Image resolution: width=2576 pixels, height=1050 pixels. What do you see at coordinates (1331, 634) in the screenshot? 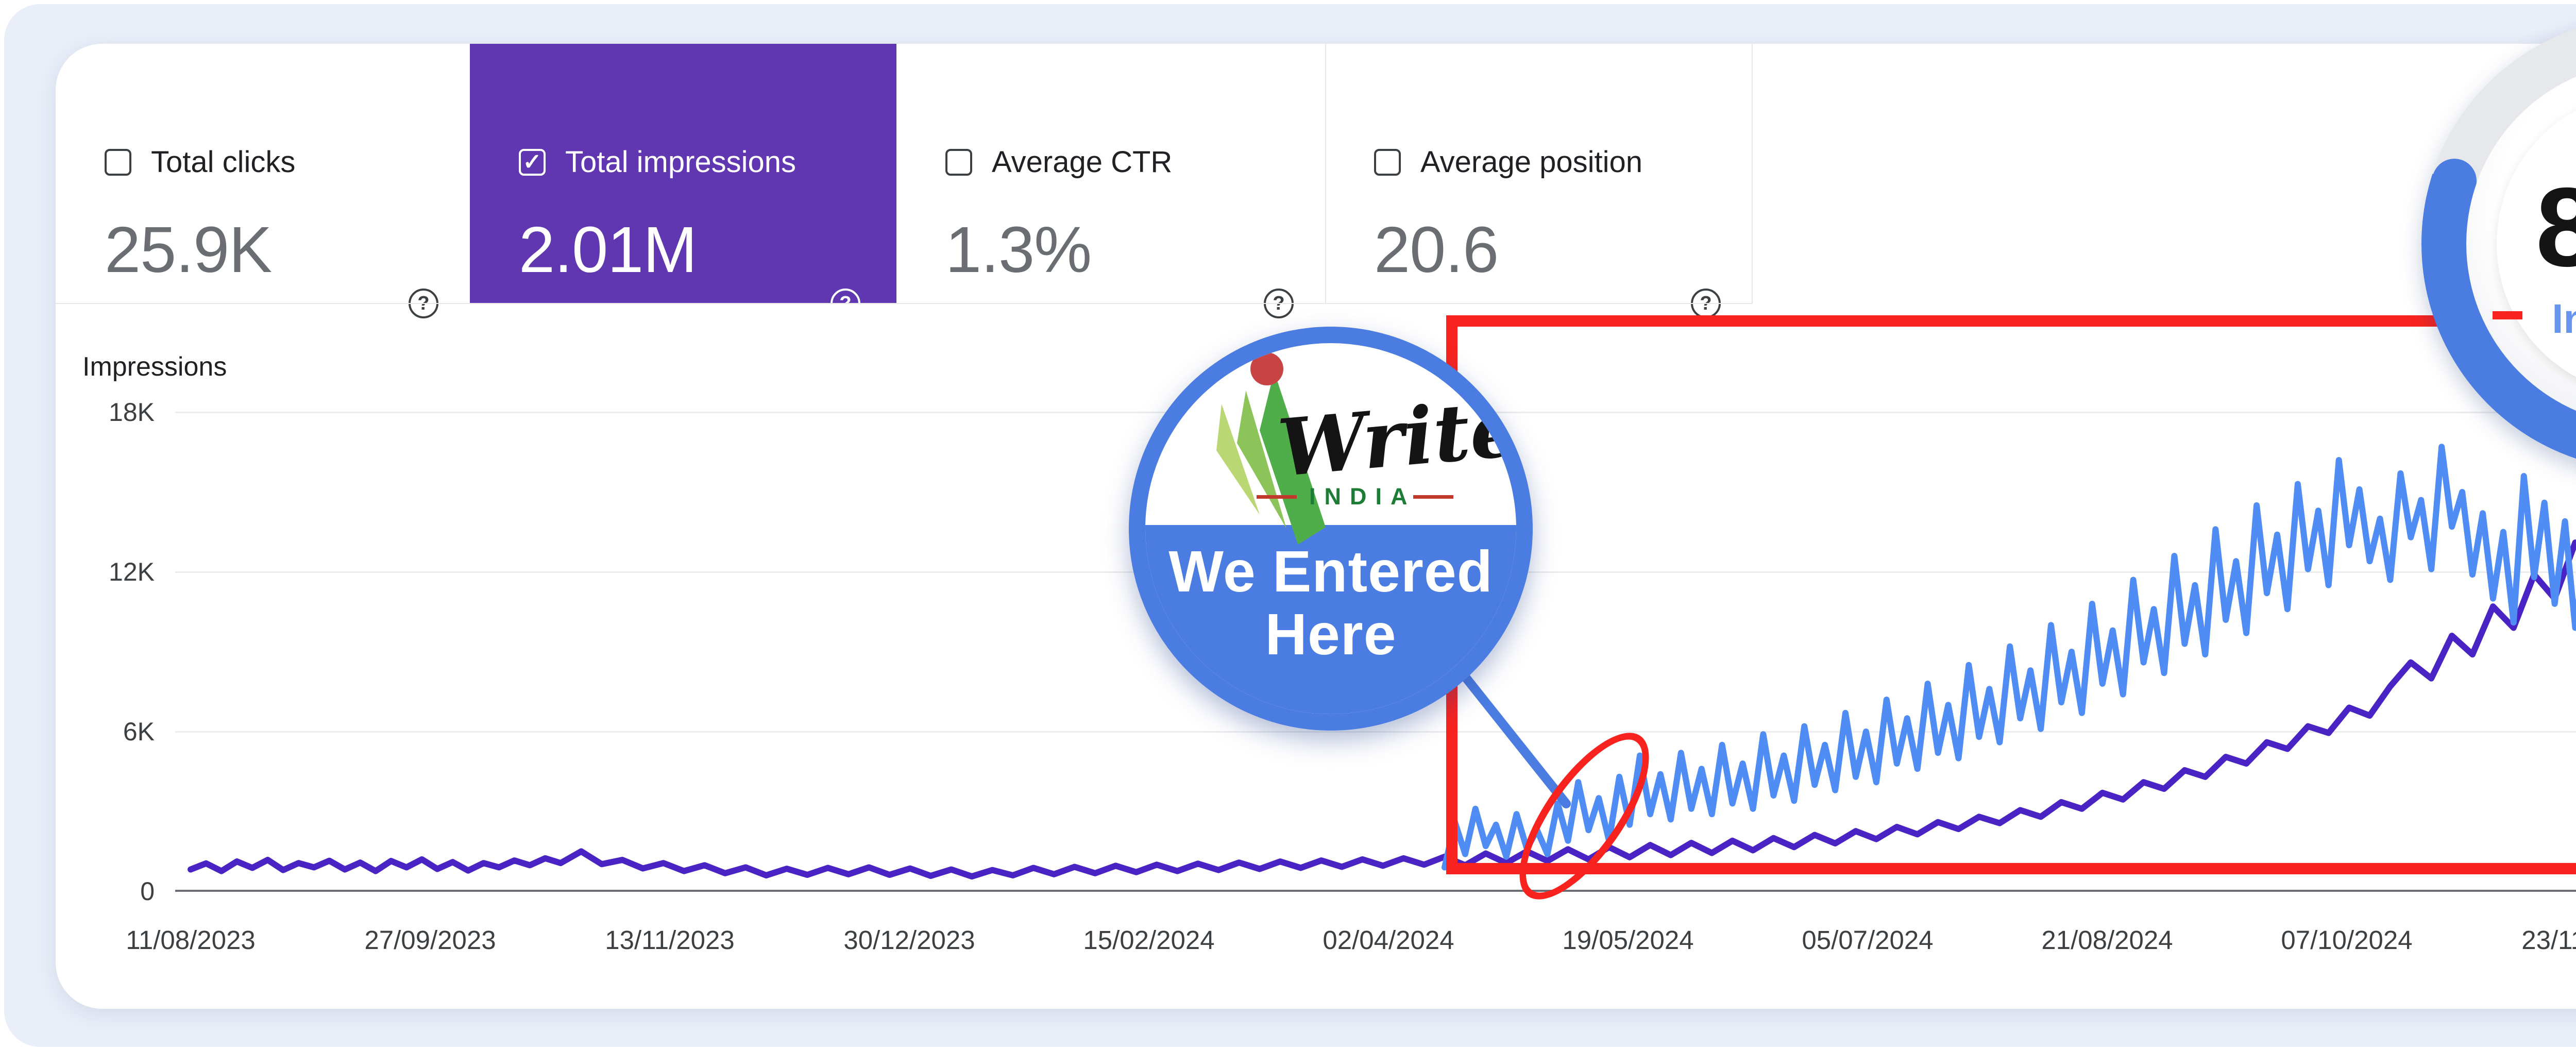
I see `badge-caption-line2: Here` at bounding box center [1331, 634].